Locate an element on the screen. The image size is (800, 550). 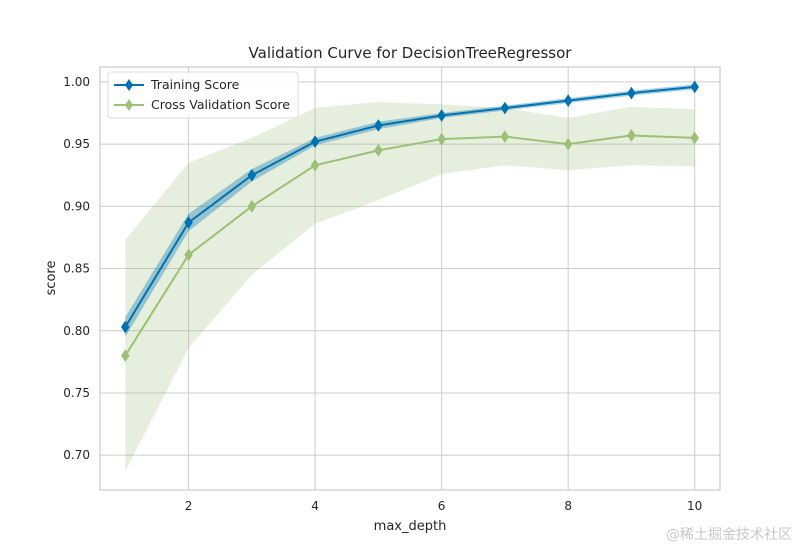
legend-label-cv: Cross Validation Score is located at coordinates (220, 104).